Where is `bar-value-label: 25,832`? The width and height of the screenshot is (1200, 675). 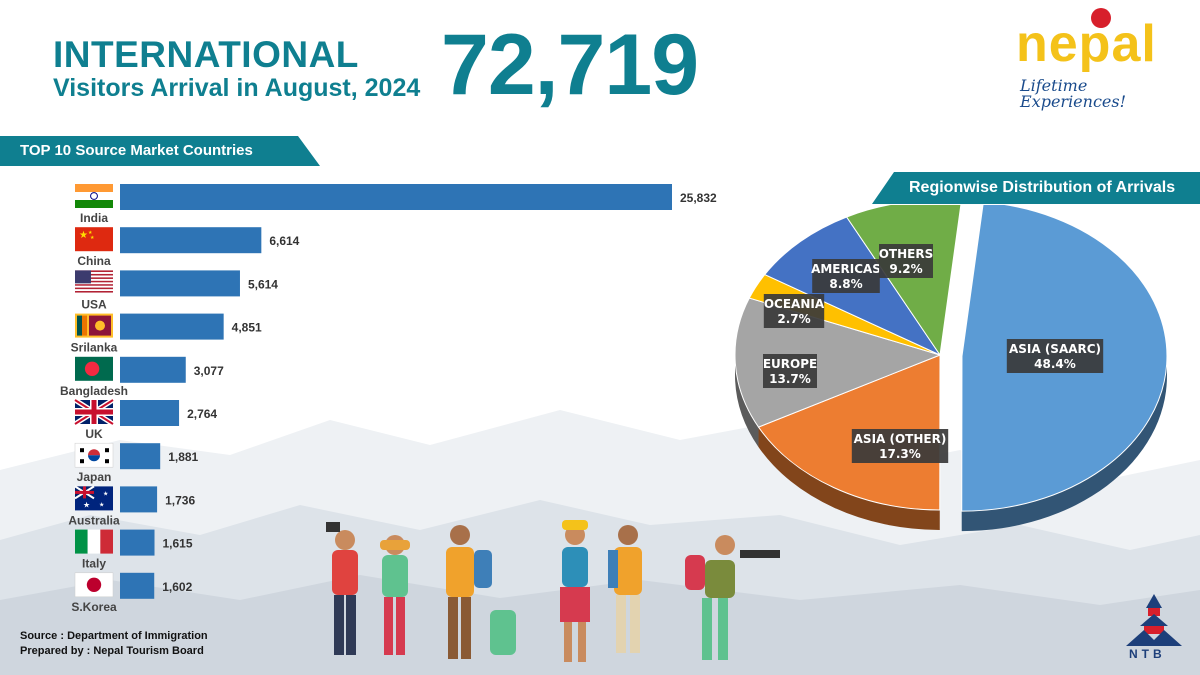
bar-value-label: 25,832 is located at coordinates (698, 198).